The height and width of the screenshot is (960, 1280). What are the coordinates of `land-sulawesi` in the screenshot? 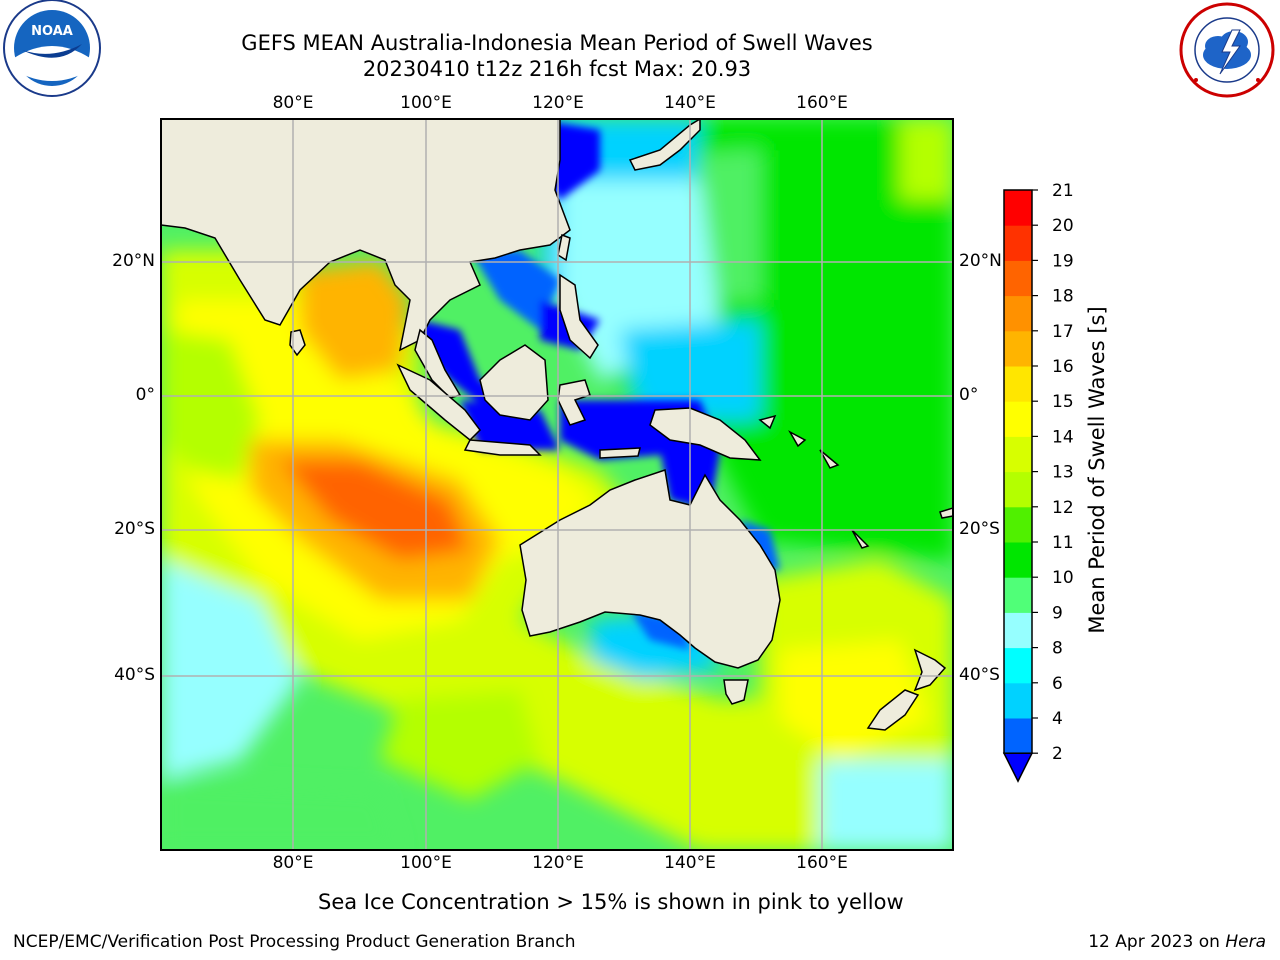 It's located at (574, 402).